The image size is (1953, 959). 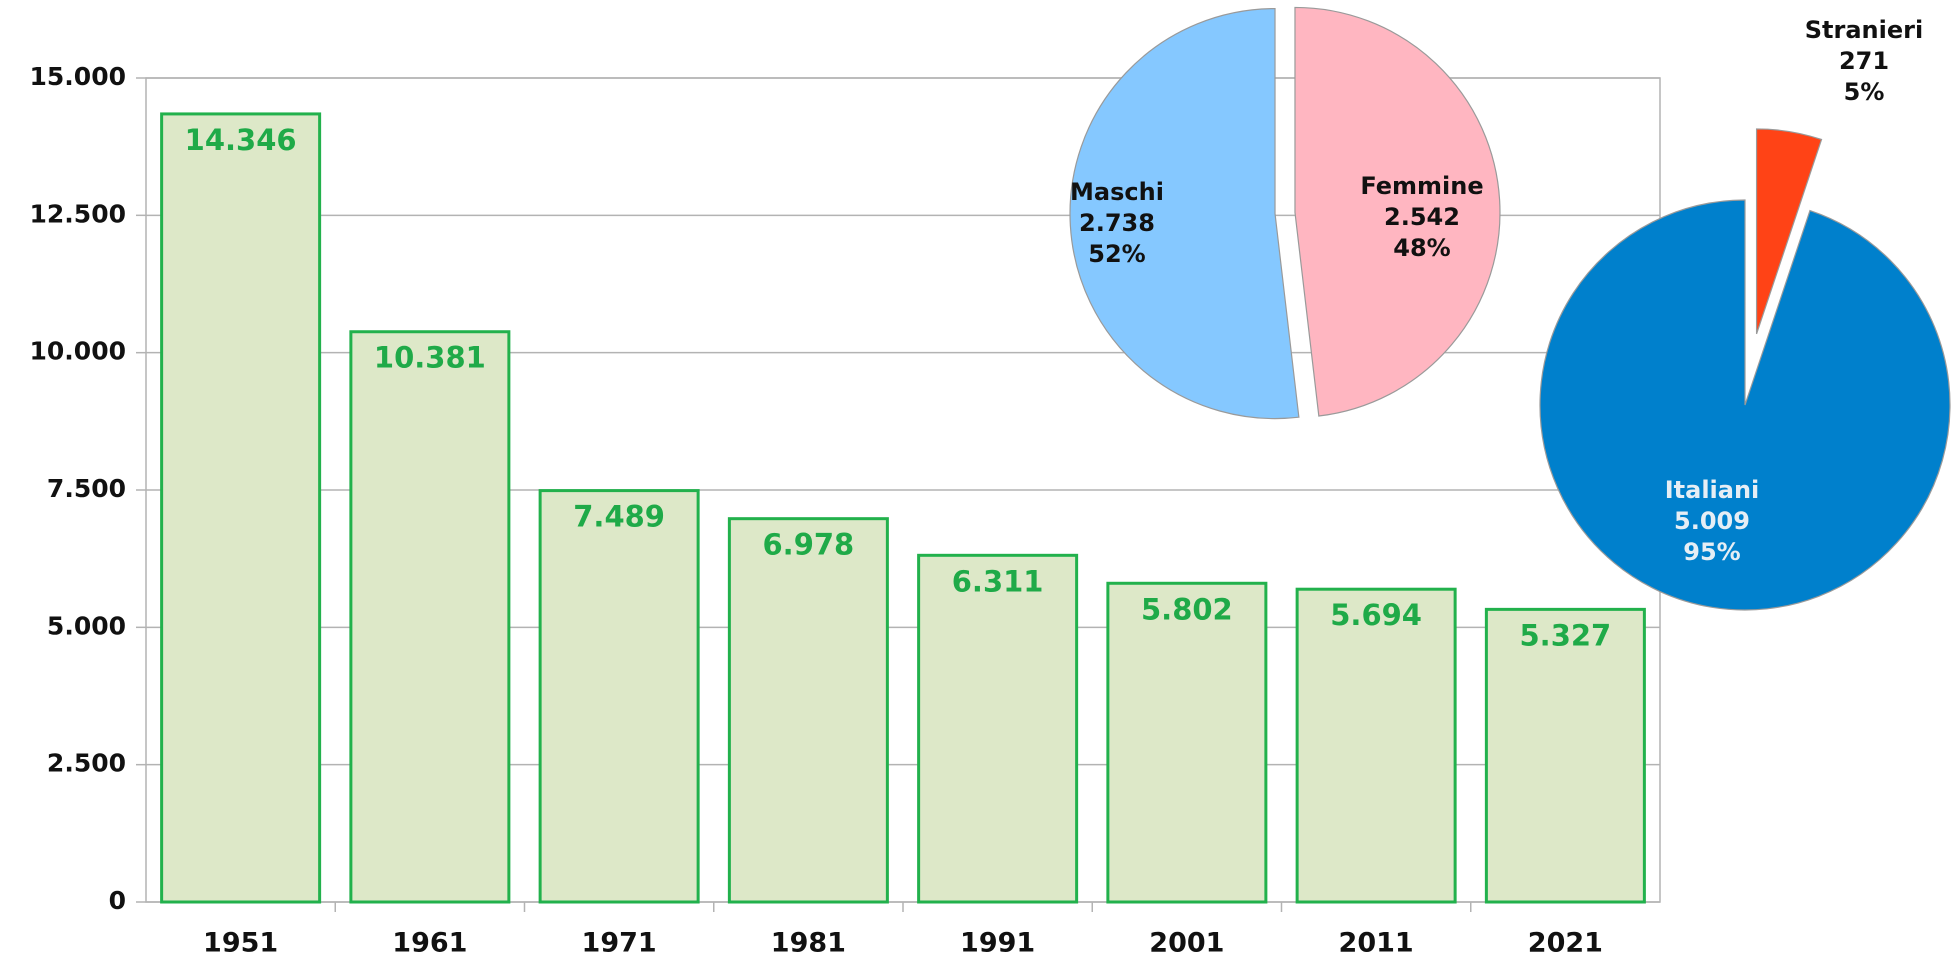 What do you see at coordinates (1376, 943) in the screenshot?
I see `x-tick-label: 2011` at bounding box center [1376, 943].